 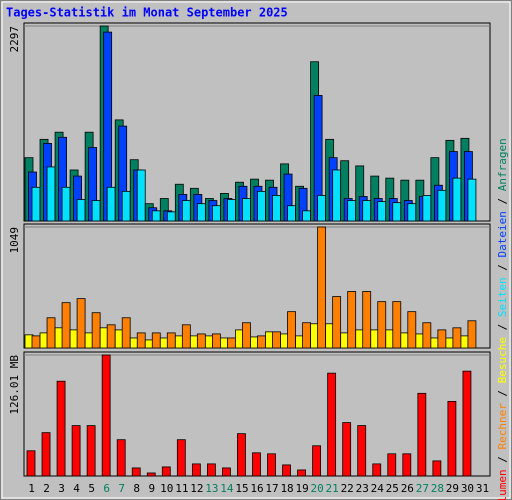 What do you see at coordinates (347, 488) in the screenshot?
I see `x-tick-label: 22` at bounding box center [347, 488].